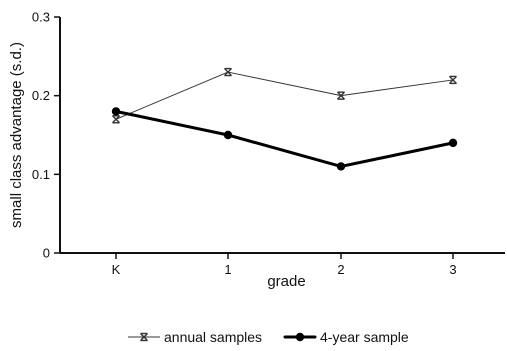 This screenshot has height=351, width=507. What do you see at coordinates (227, 269) in the screenshot?
I see `x-tick-label: 1` at bounding box center [227, 269].